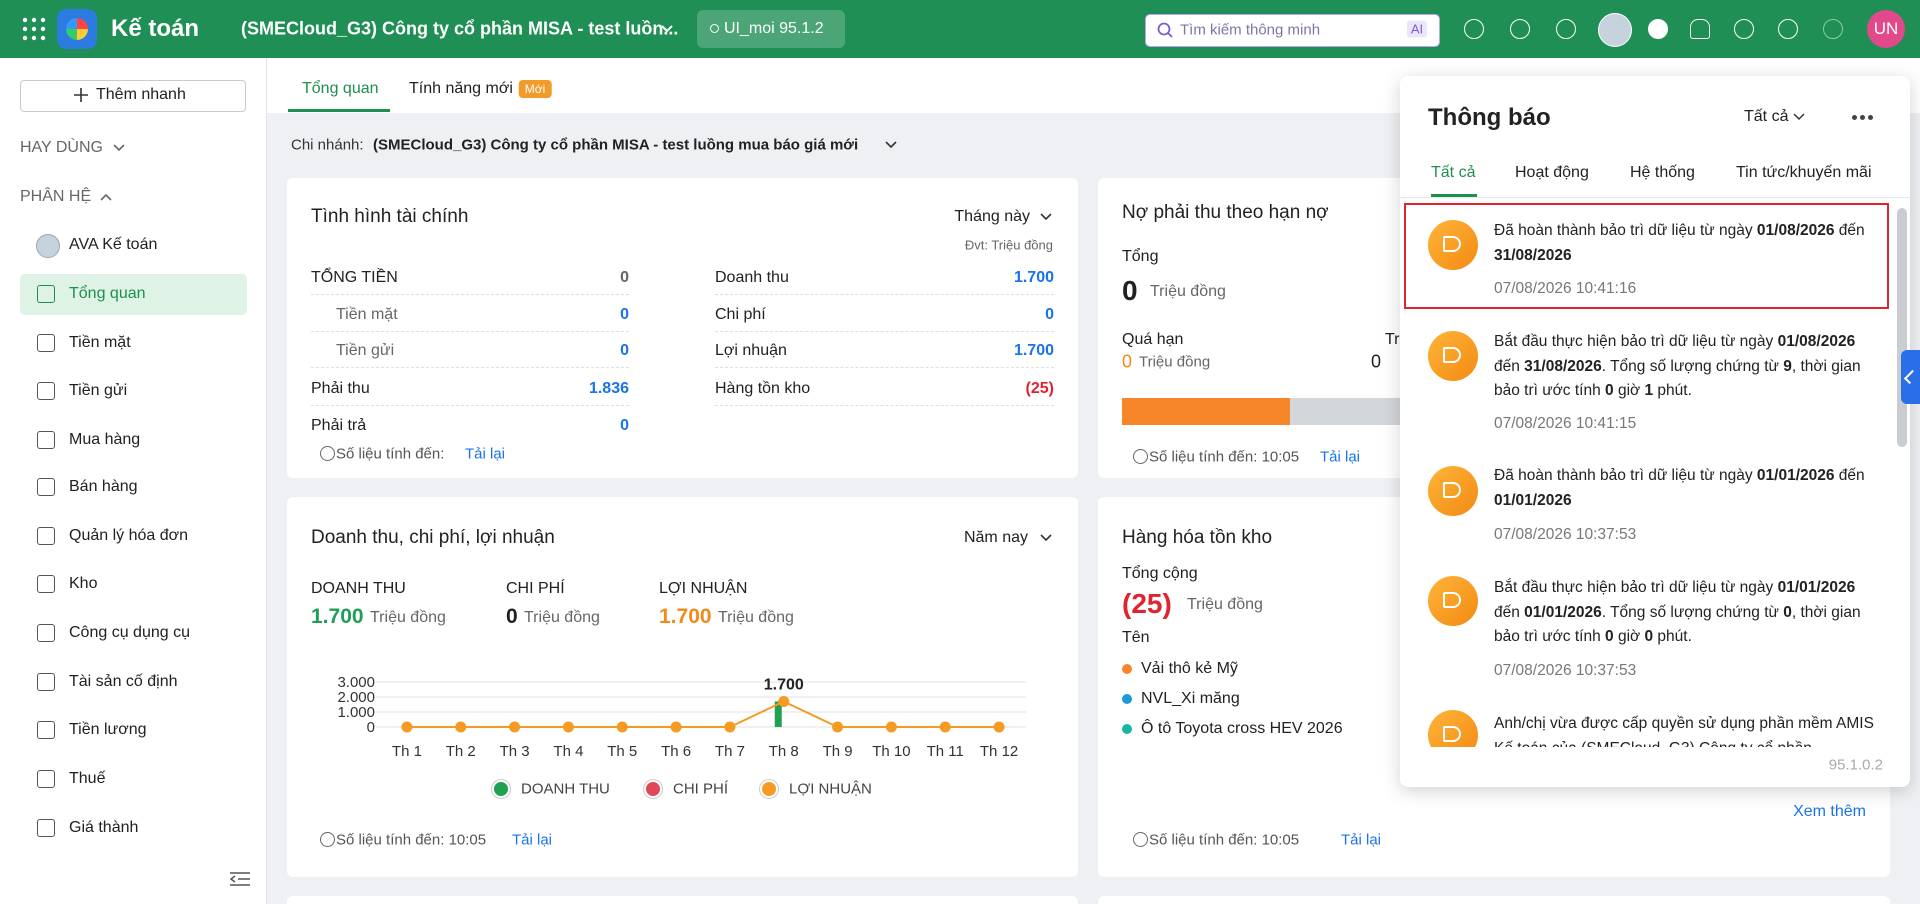 The height and width of the screenshot is (904, 1920). I want to click on settings-icon, so click(1566, 29).